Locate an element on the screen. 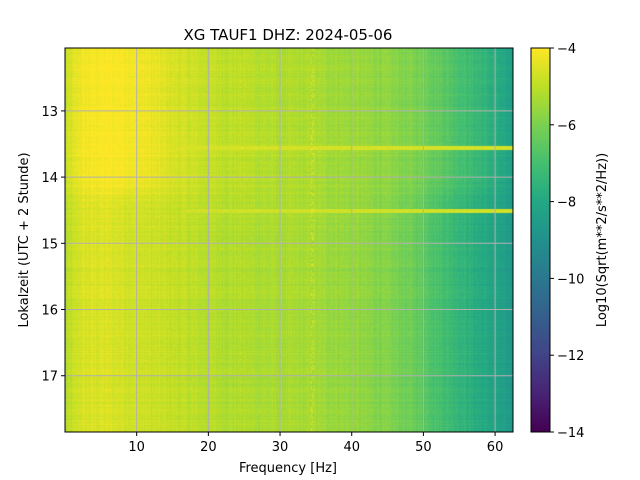 This screenshot has width=640, height=480. colorbar-tick-label: −12 is located at coordinates (570, 356).